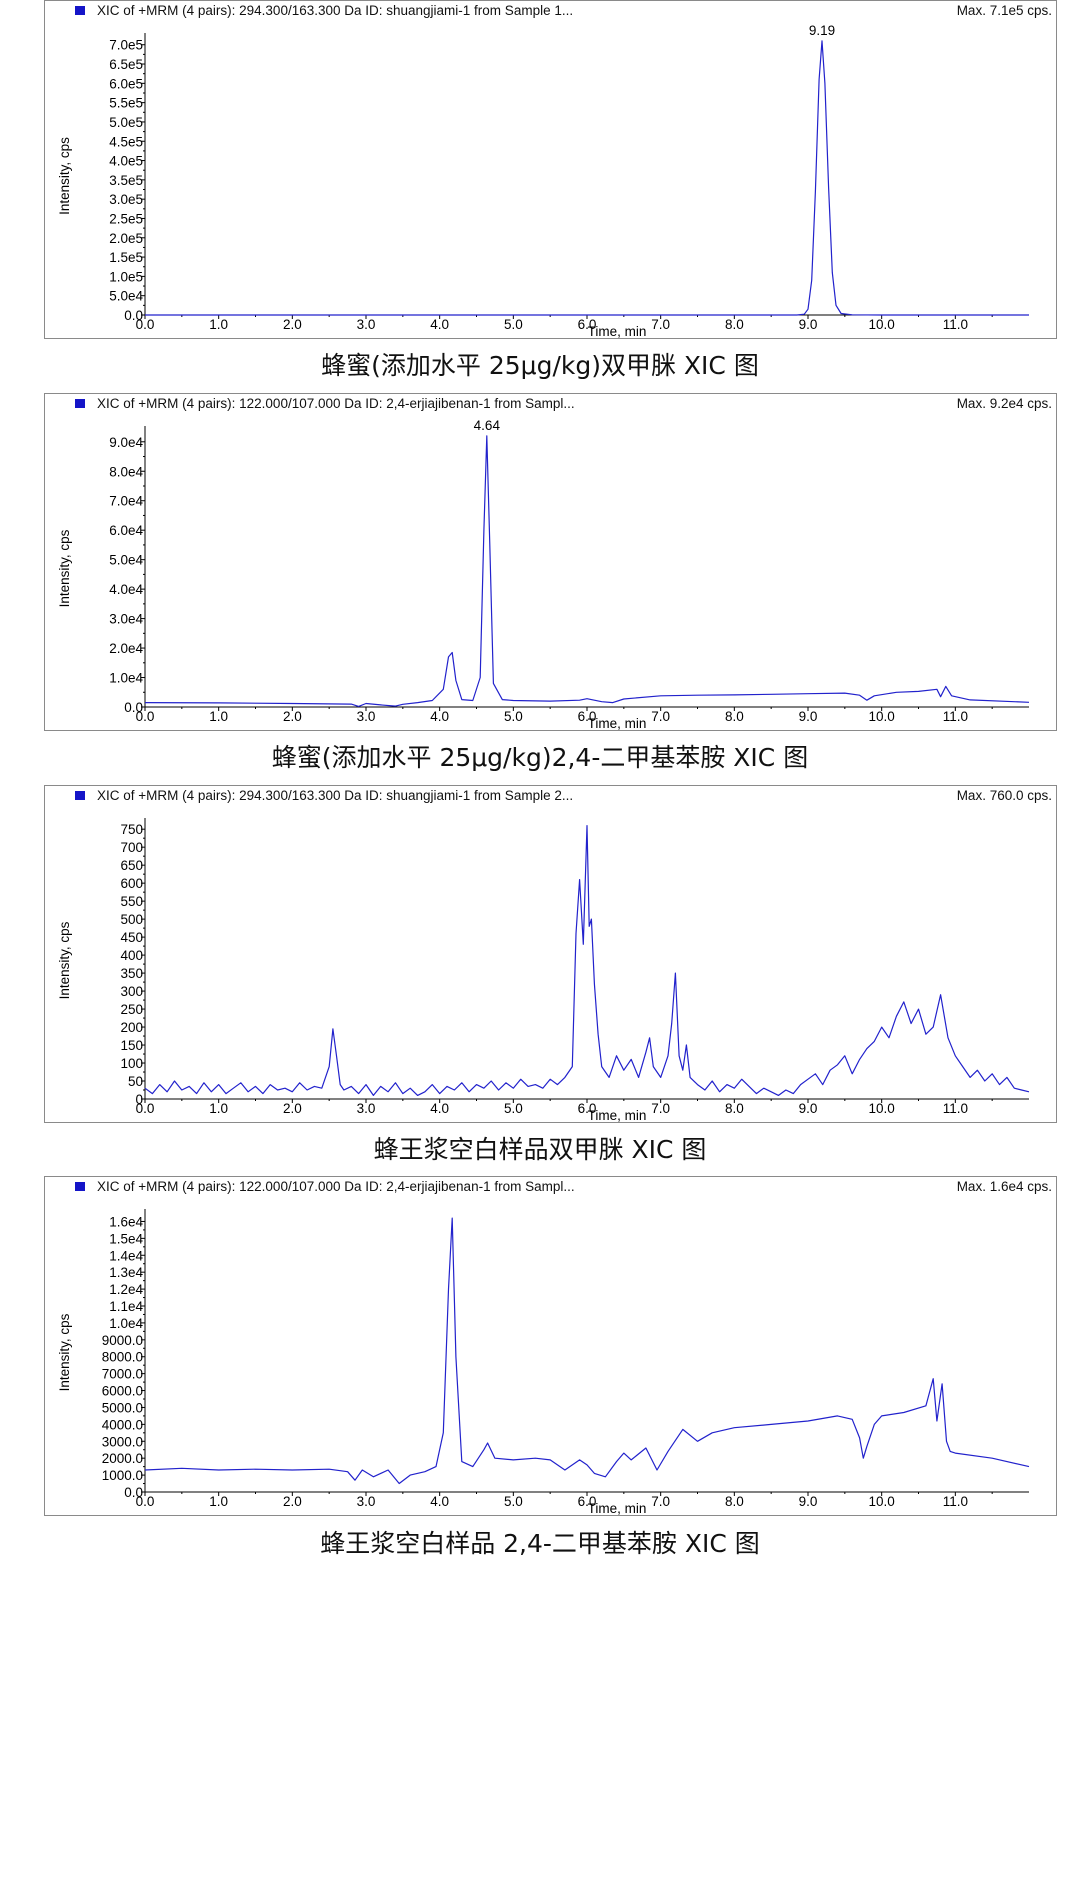 This screenshot has height=1890, width=1080. I want to click on max-intensity-label: Max. 7.1e5 cps., so click(1004, 10).